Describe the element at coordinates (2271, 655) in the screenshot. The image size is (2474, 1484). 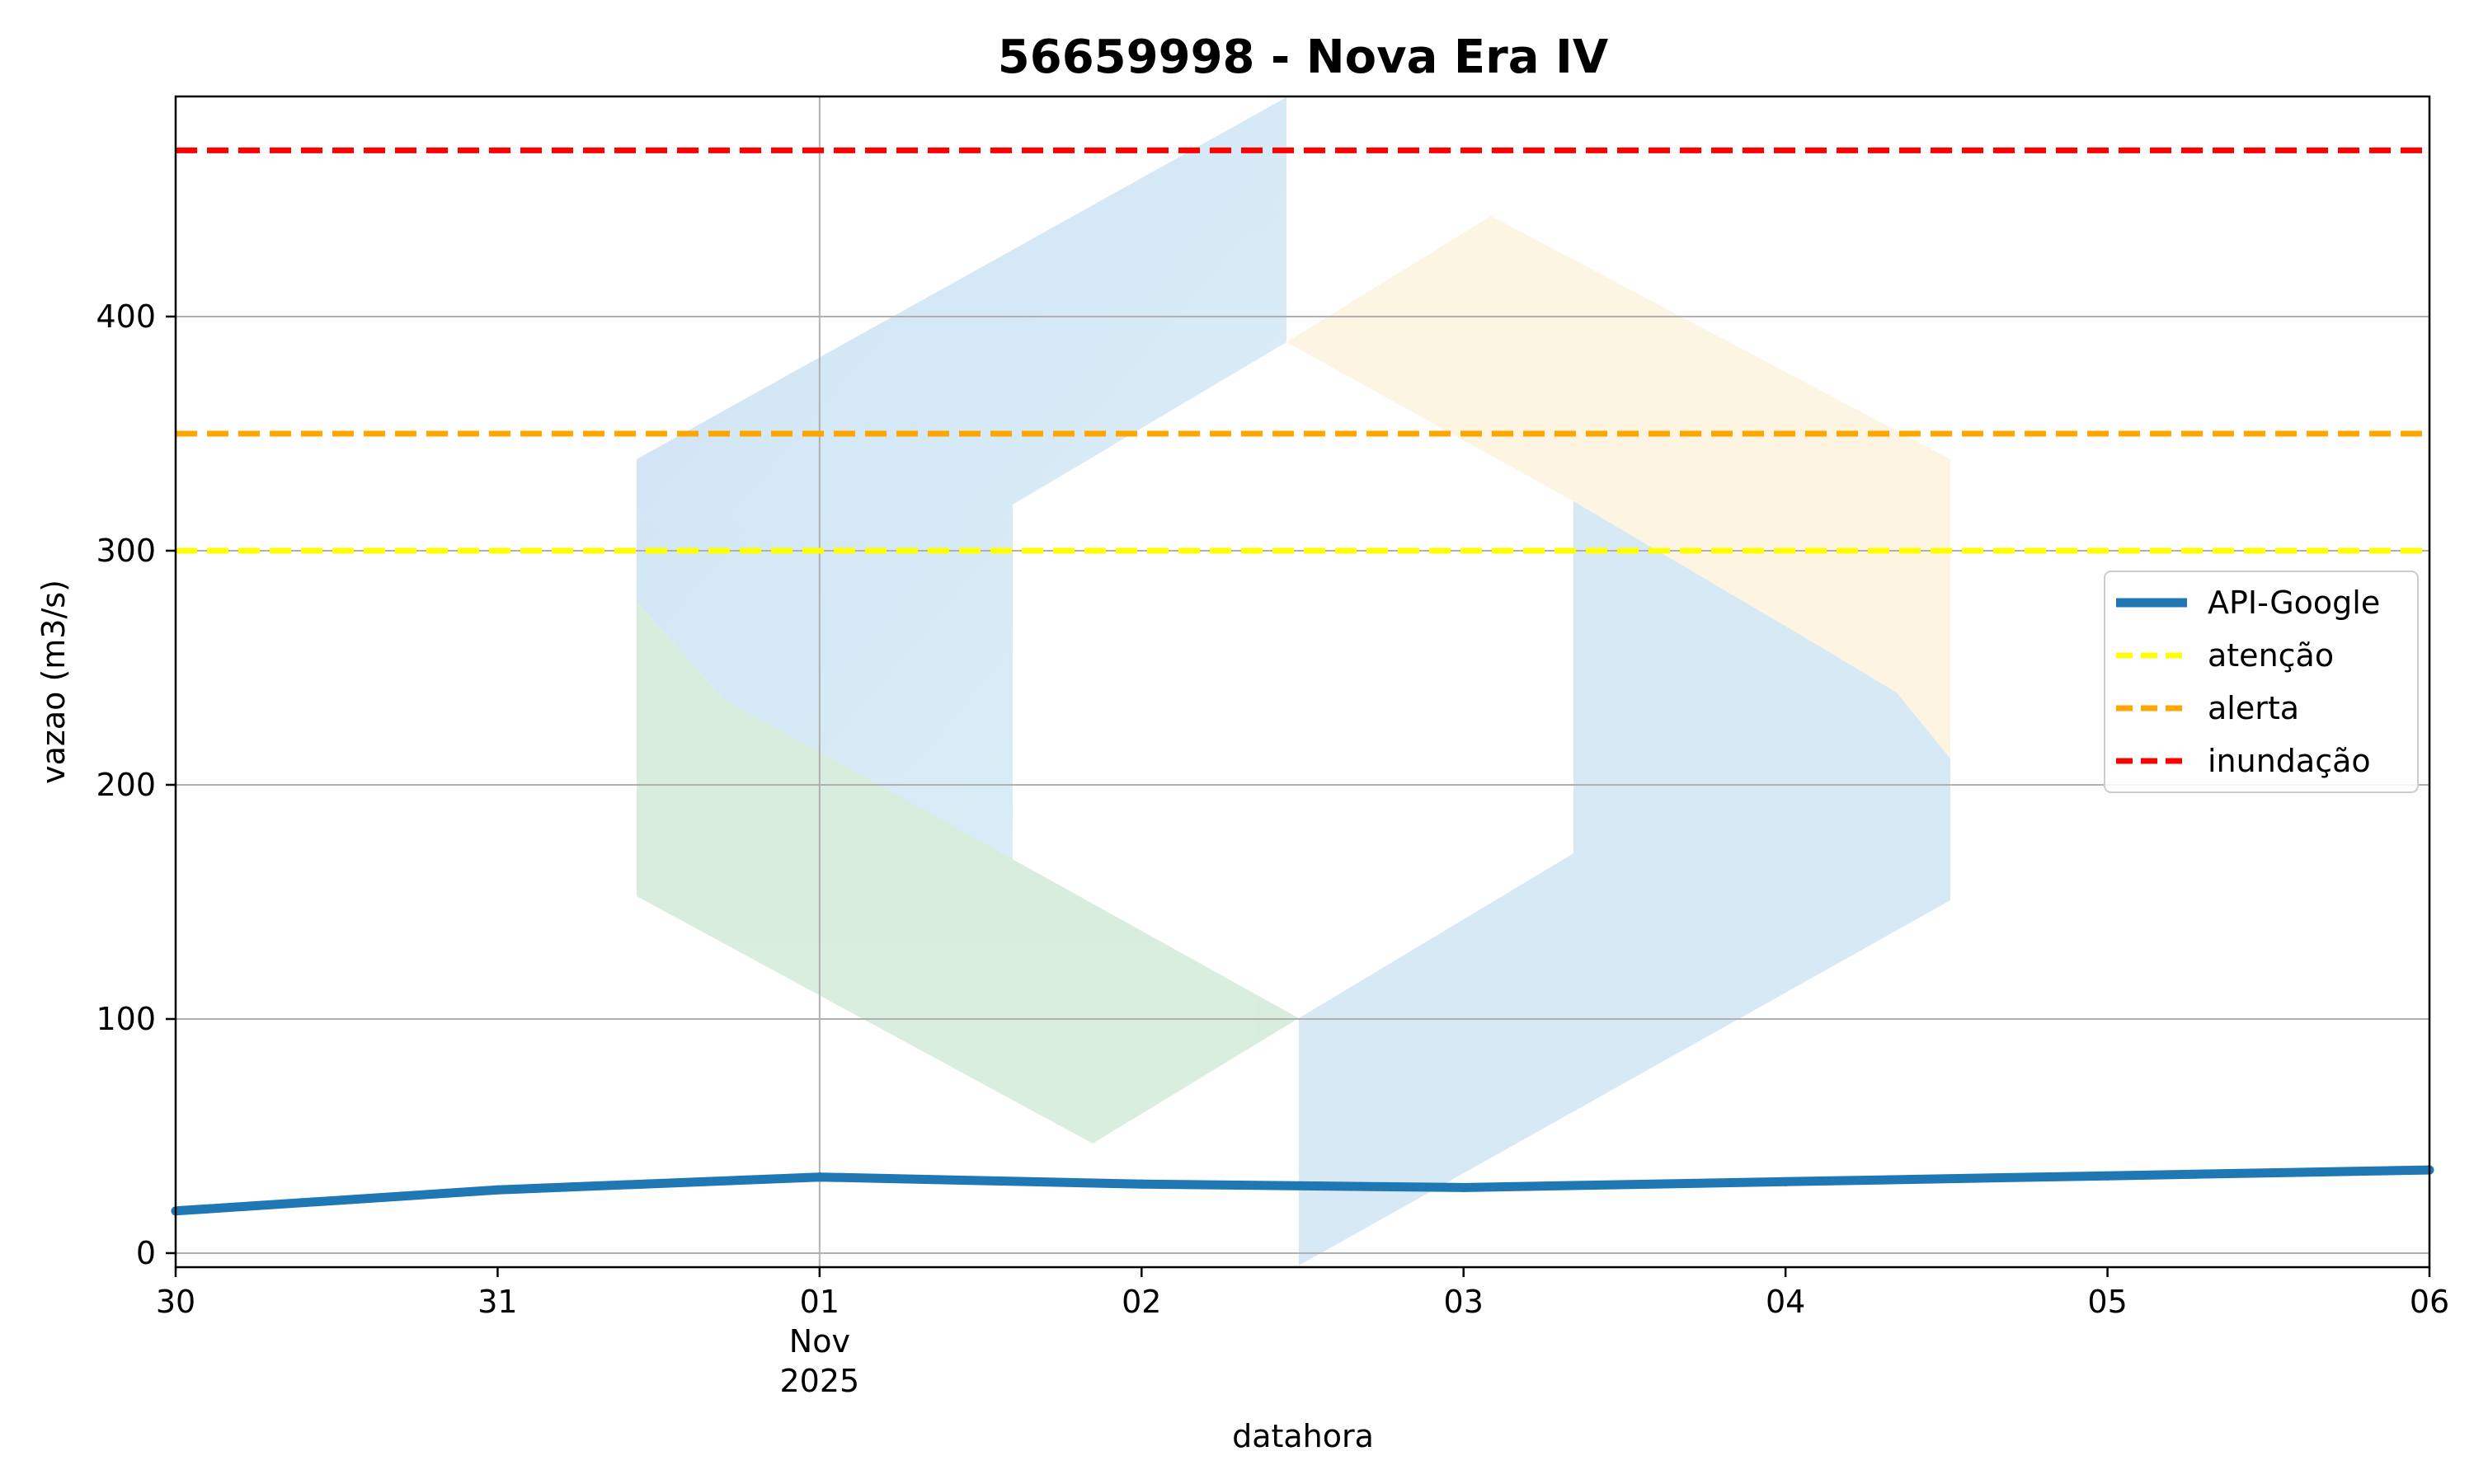
I see `legend-label: atenção` at that location.